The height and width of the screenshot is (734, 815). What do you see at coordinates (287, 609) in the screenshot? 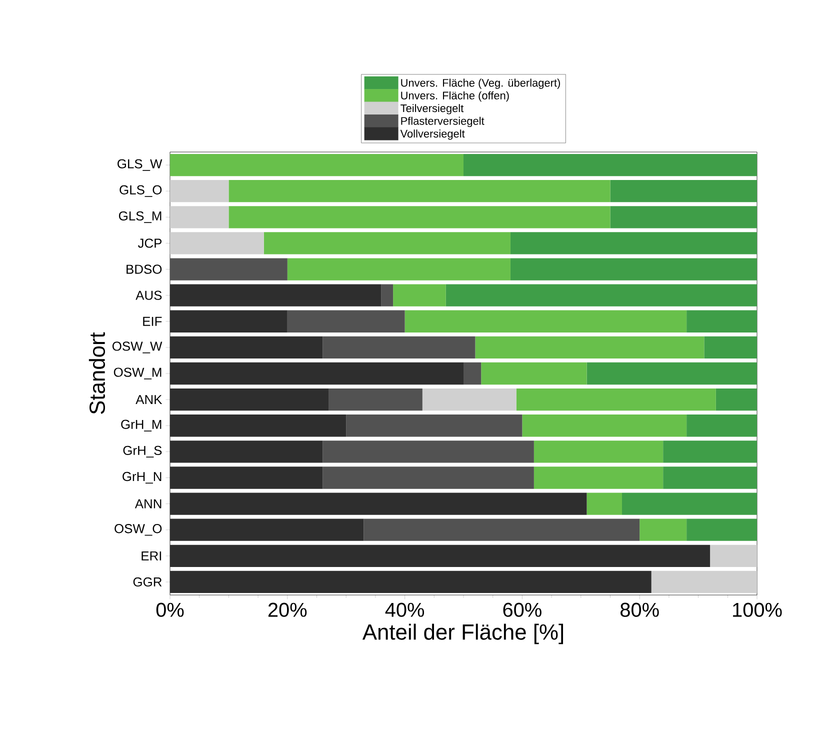
I see `x-tick-label: 20%` at bounding box center [287, 609].